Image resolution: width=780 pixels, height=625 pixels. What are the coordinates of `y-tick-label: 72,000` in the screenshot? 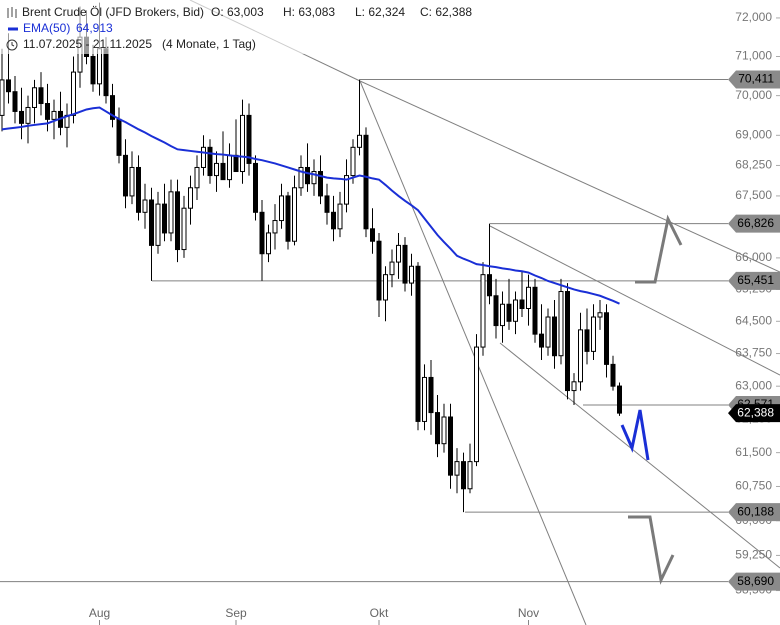 It's located at (753, 17).